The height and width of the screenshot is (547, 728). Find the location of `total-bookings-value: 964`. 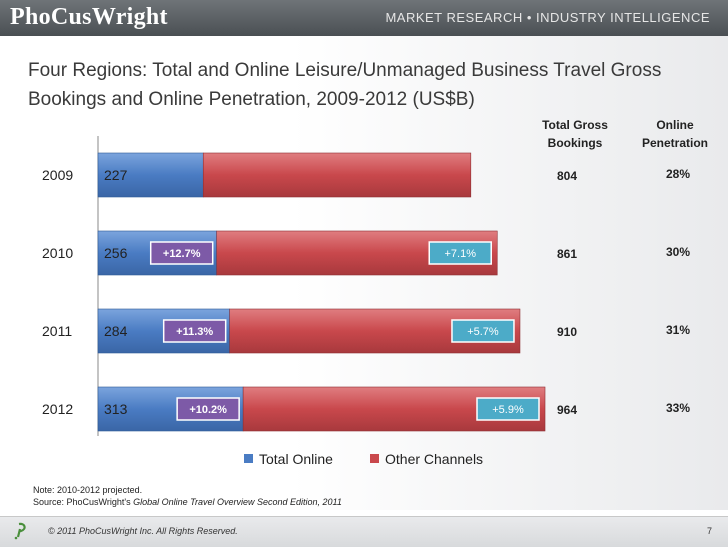

total-bookings-value: 964 is located at coordinates (567, 410).